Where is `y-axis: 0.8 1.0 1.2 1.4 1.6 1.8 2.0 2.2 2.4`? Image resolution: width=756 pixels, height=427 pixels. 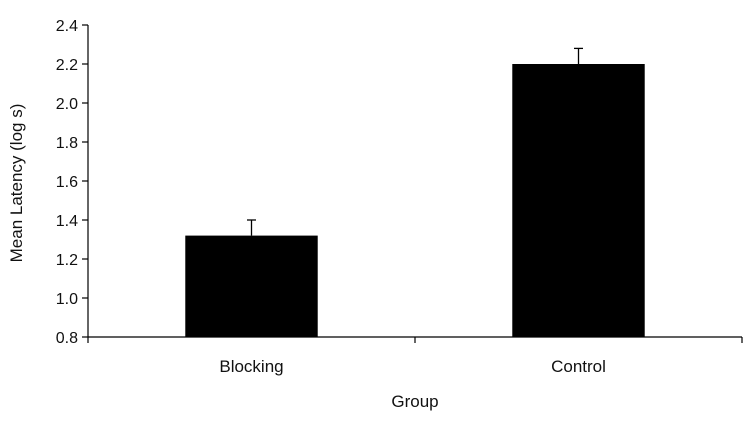
y-axis: 0.8 1.0 1.2 1.4 1.6 1.8 2.0 2.2 2.4 is located at coordinates (72, 182).